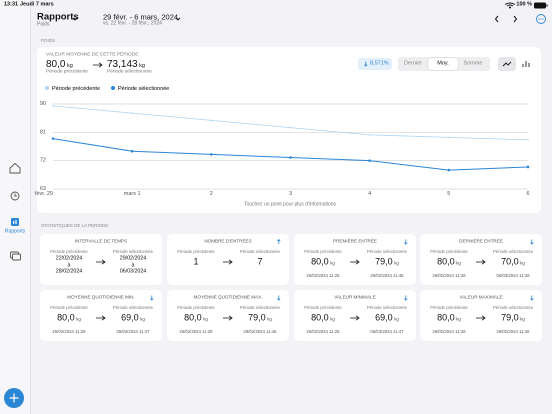 Image resolution: width=552 pixels, height=414 pixels. I want to click on more-button, so click(541, 19).